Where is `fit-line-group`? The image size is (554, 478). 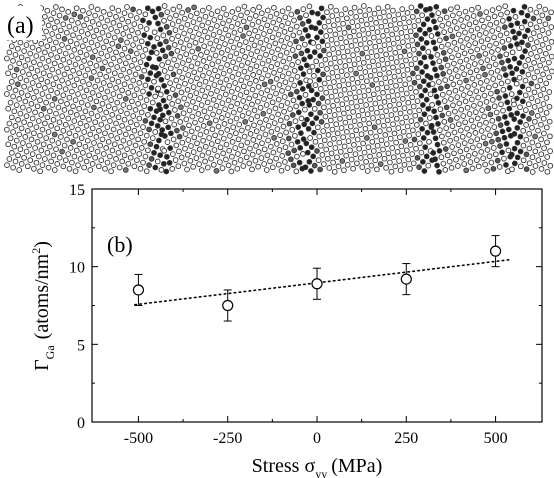
fit-line-group is located at coordinates (322, 282).